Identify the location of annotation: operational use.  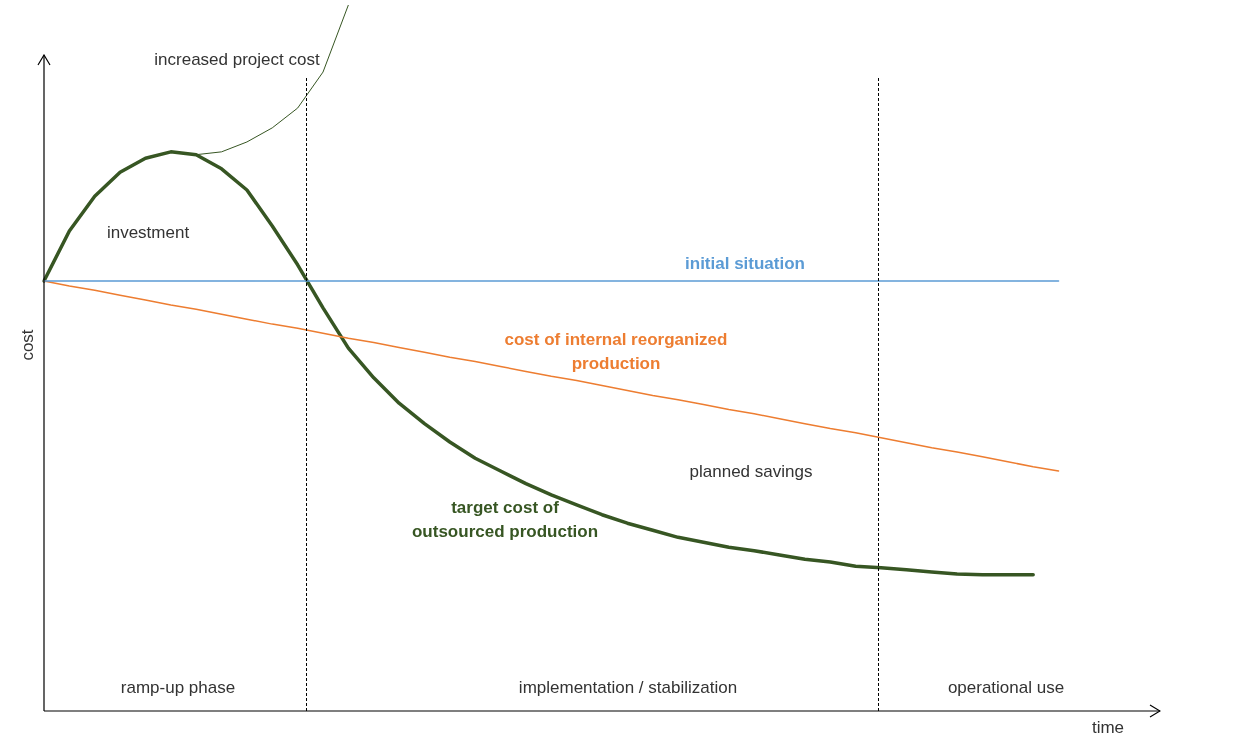
(1006, 687).